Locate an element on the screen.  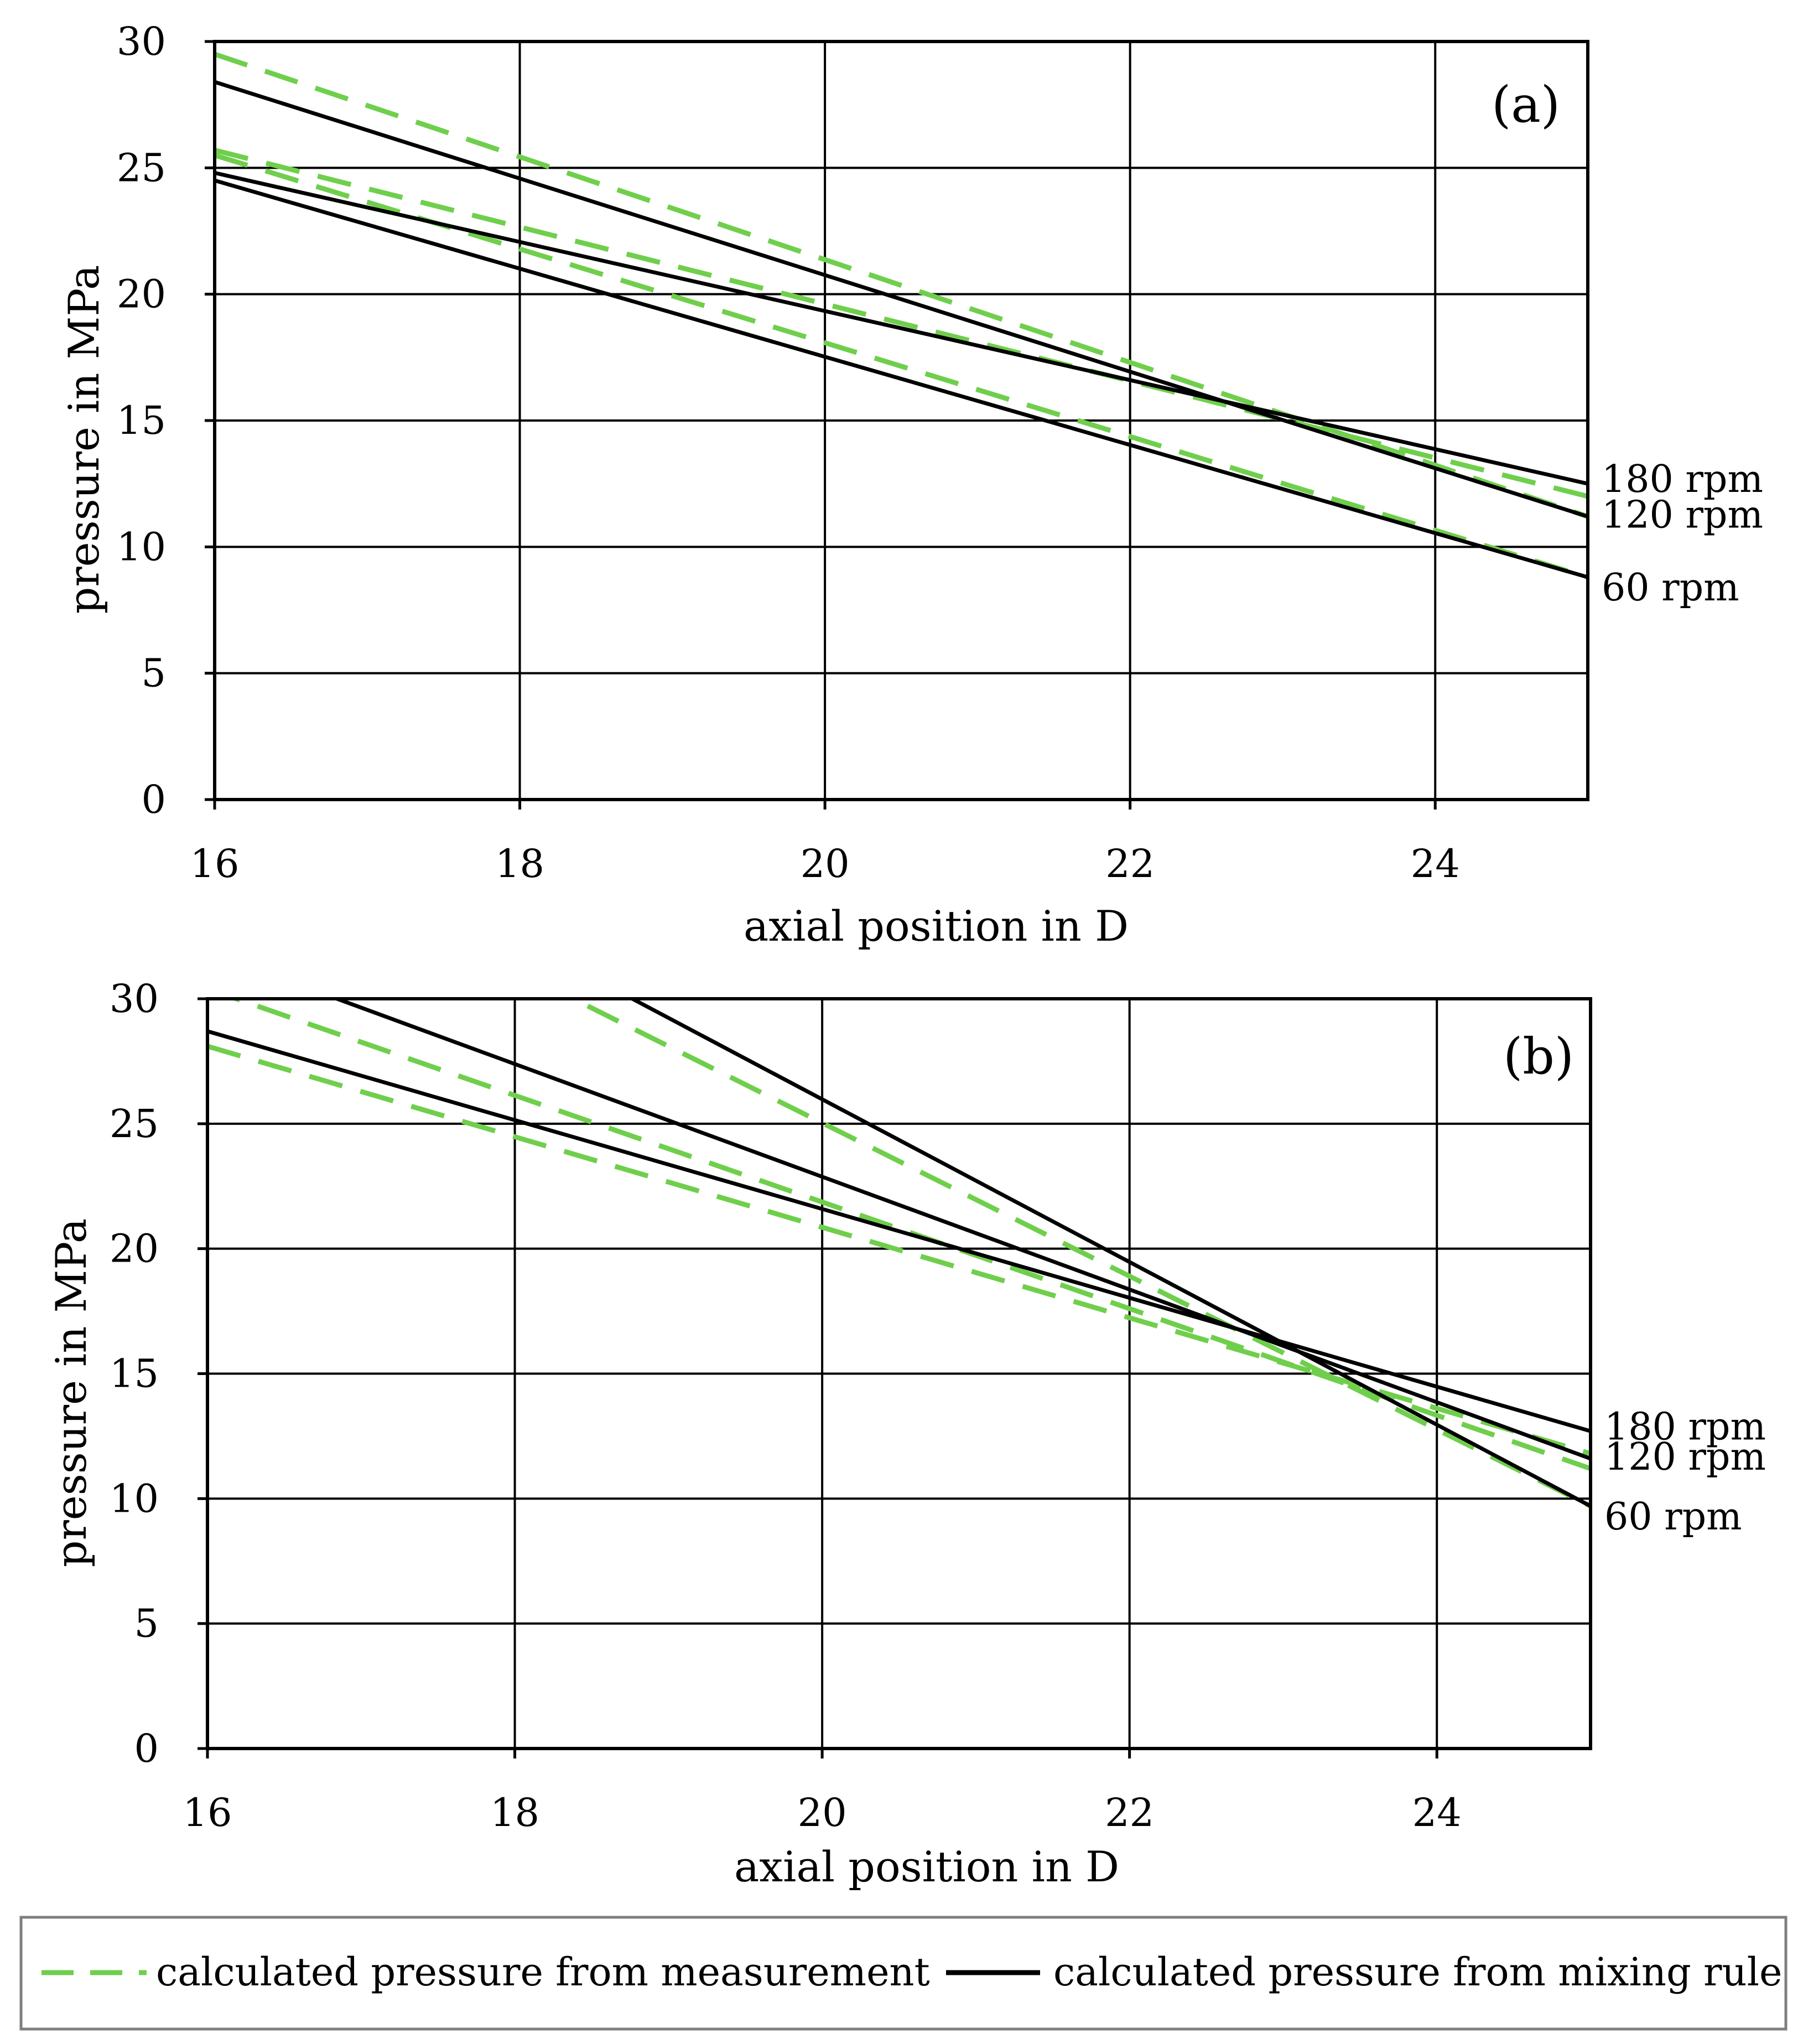
legend-measurement-label: calculated pressure from measurement is located at coordinates (543, 1972).